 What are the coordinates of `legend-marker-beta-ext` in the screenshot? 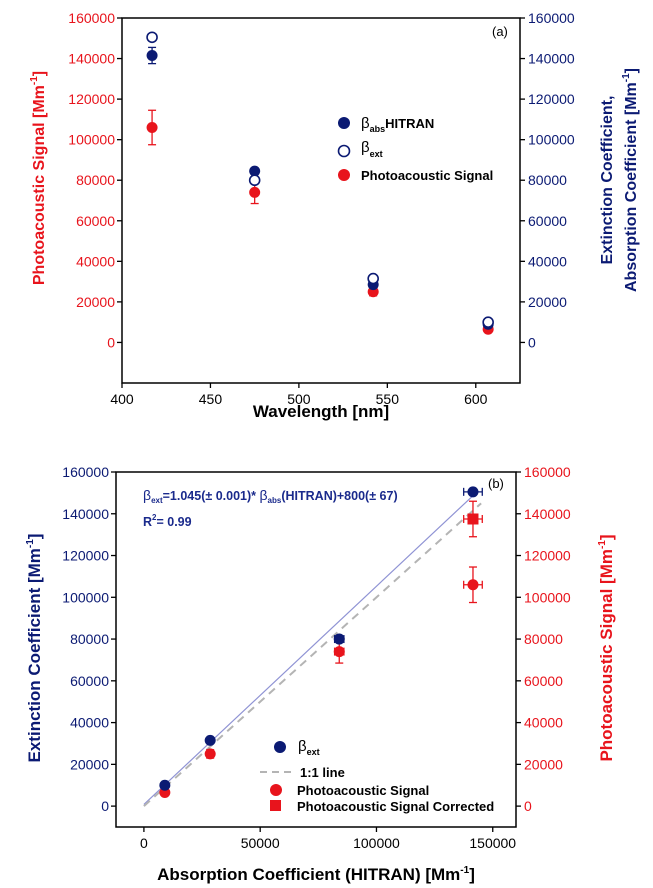 It's located at (344, 151).